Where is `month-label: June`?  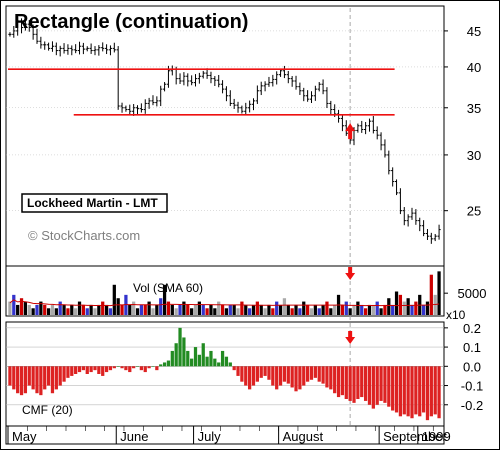 month-label: June is located at coordinates (134, 436).